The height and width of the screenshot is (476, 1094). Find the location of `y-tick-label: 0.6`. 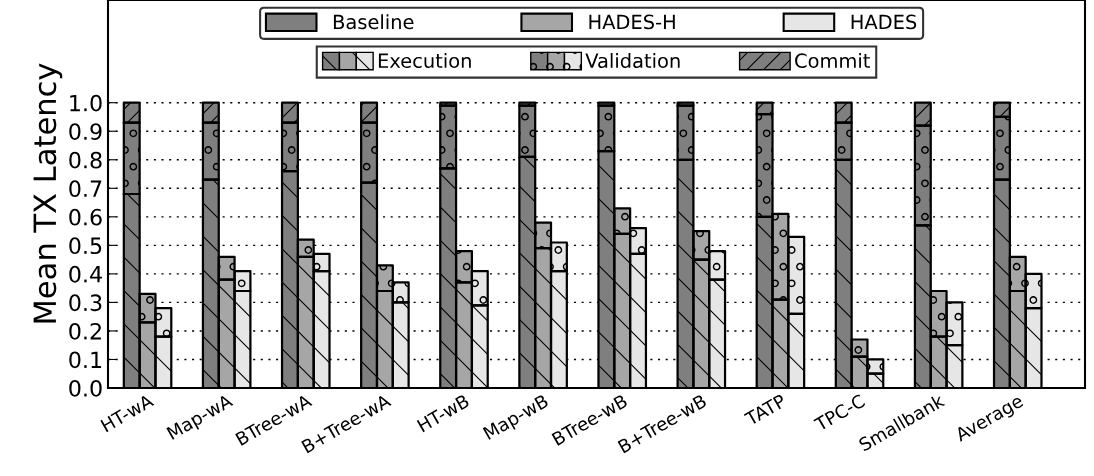

y-tick-label: 0.6 is located at coordinates (85, 217).